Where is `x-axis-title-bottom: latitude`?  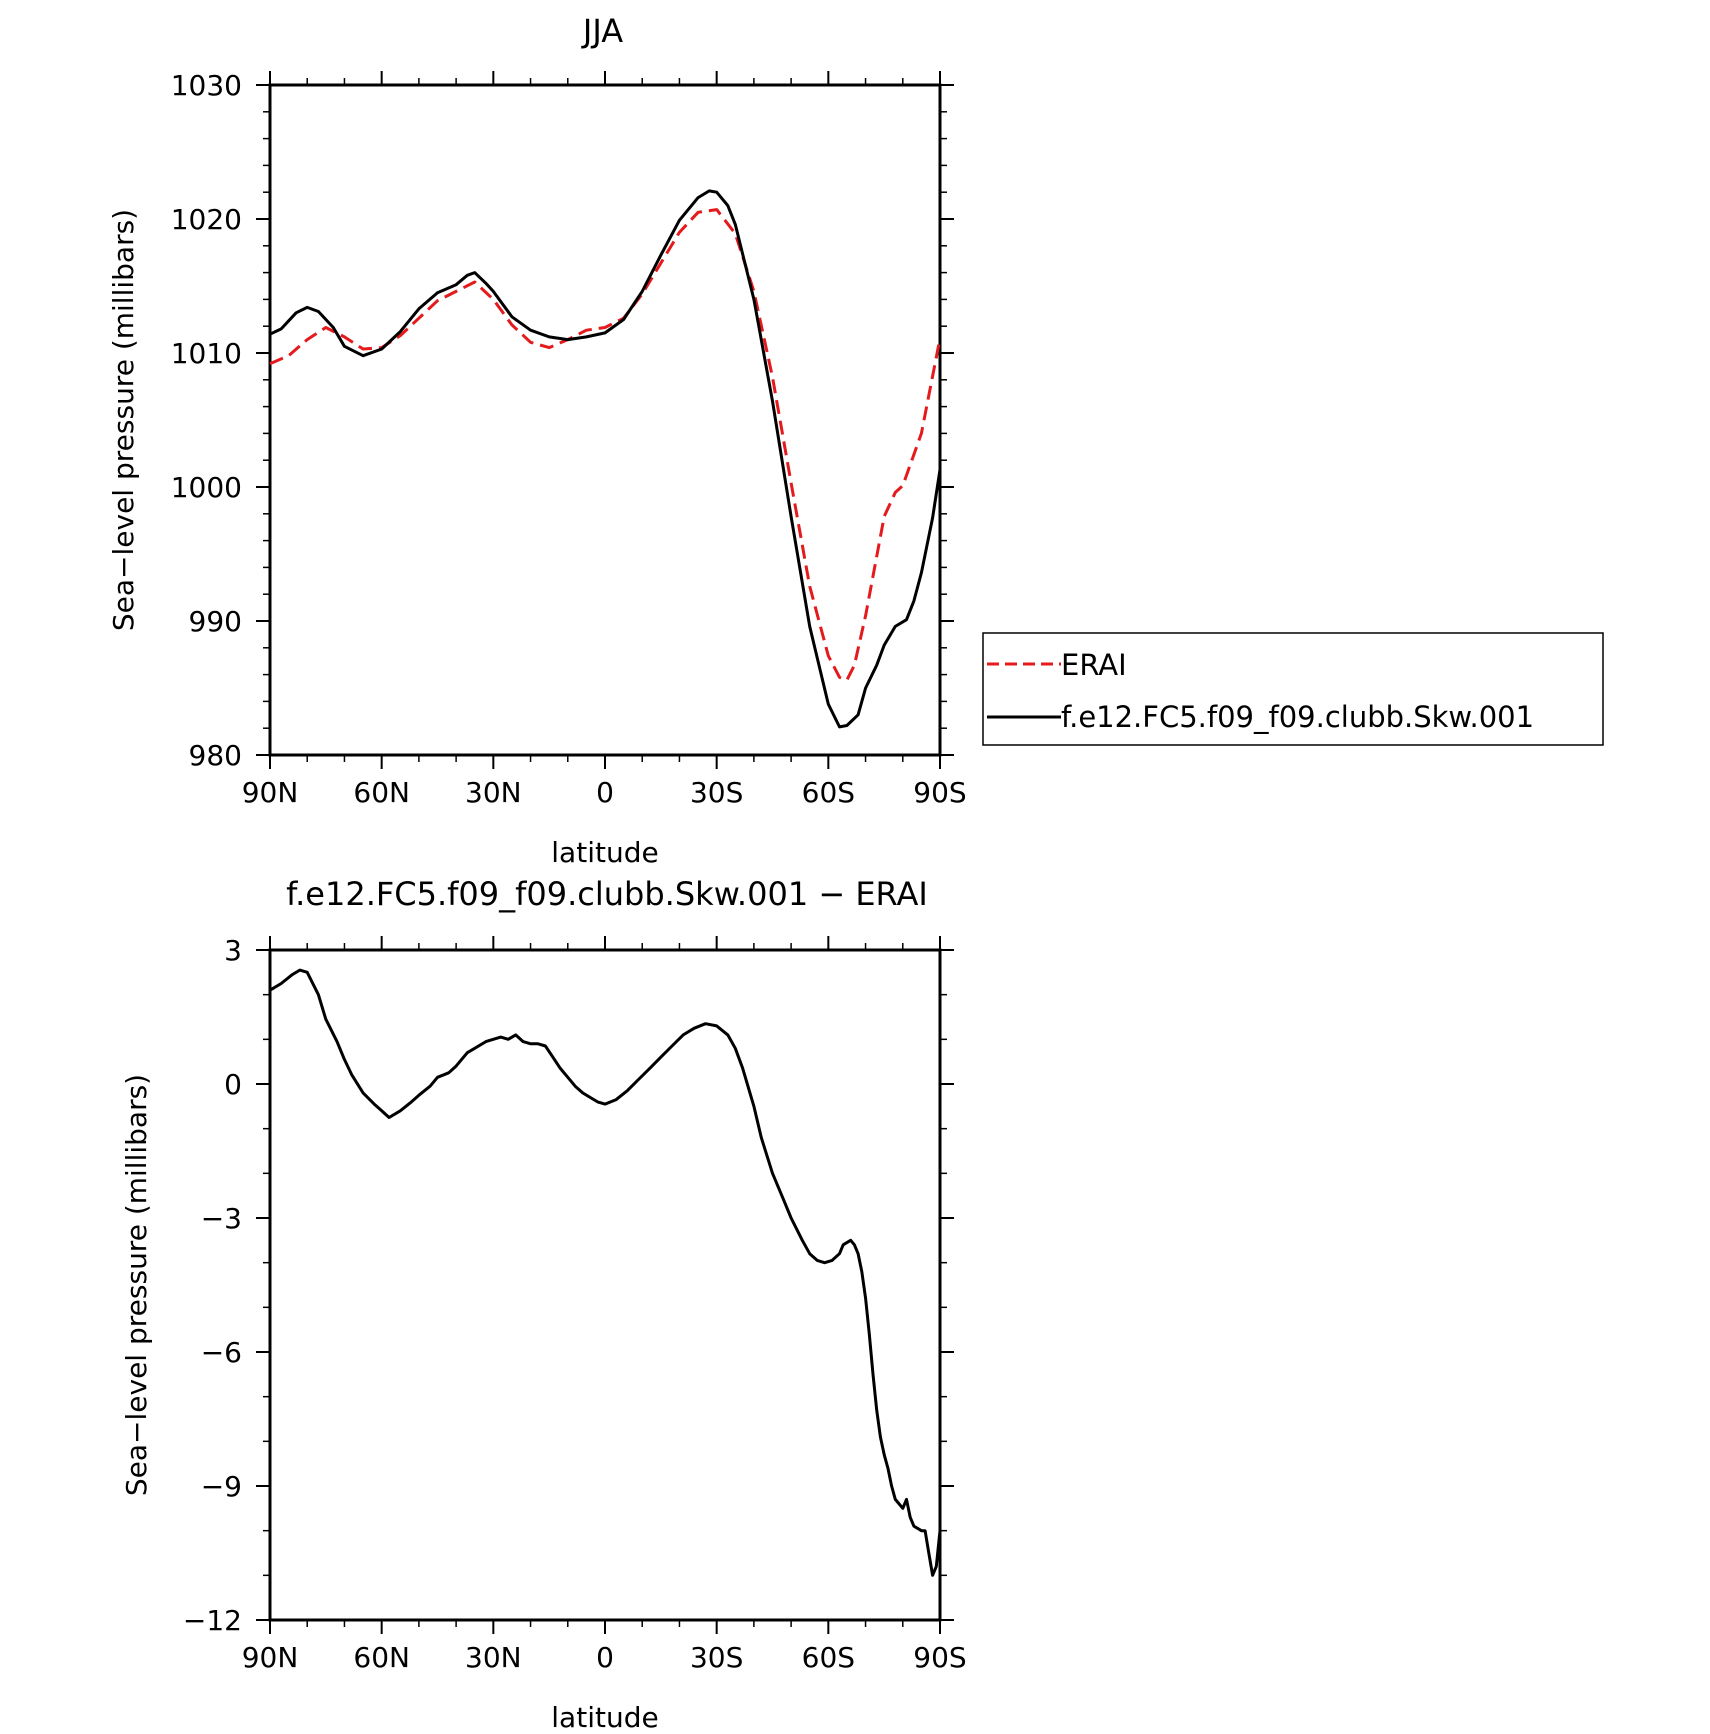 x-axis-title-bottom: latitude is located at coordinates (604, 1717).